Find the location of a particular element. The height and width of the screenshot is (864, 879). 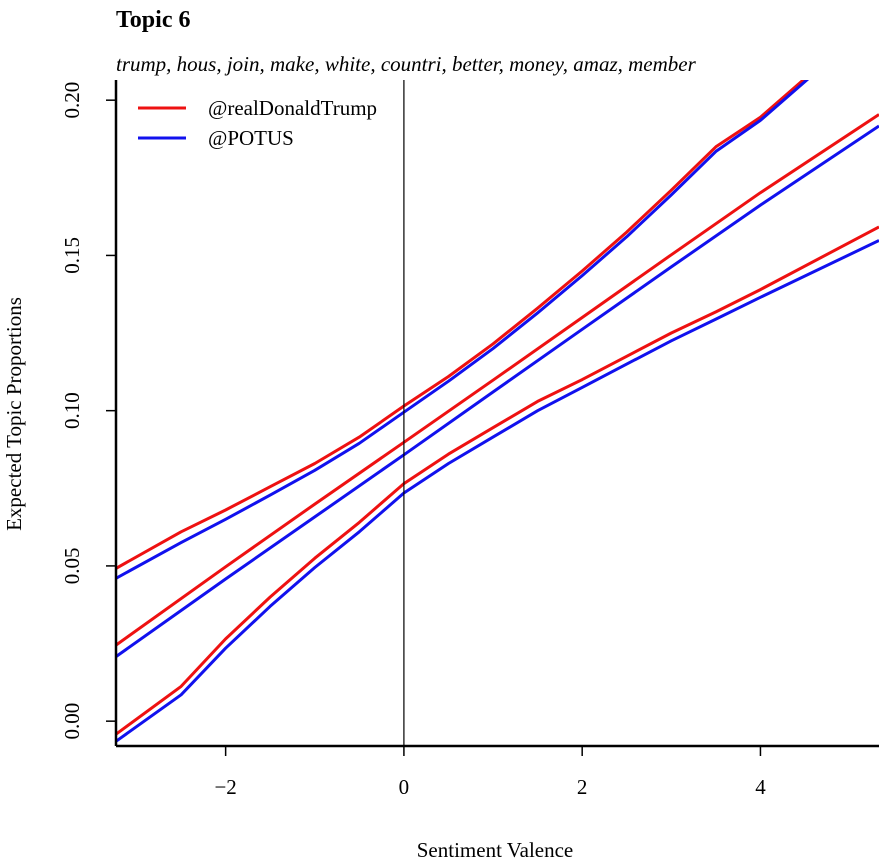

x-tick-label: 0 is located at coordinates (404, 787).